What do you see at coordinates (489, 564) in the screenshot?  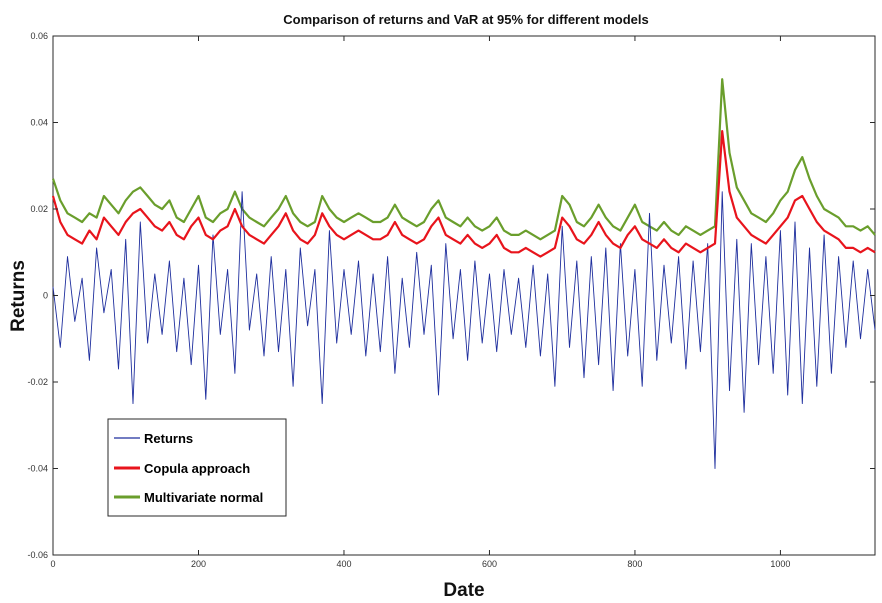 I see `x-tick-label: 600` at bounding box center [489, 564].